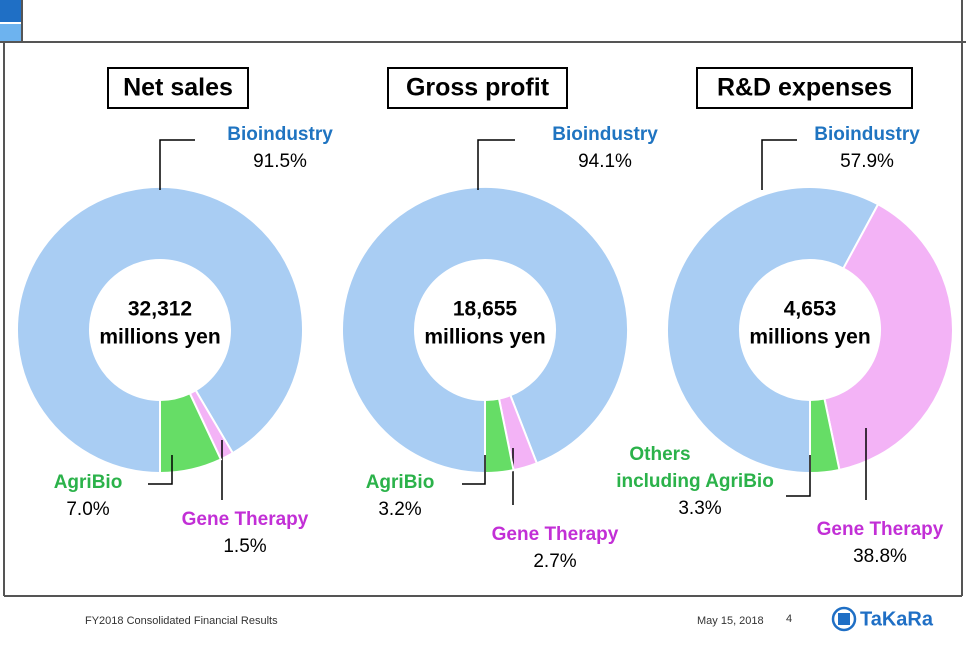  Describe the element at coordinates (554, 561) in the screenshot. I see `segment-value: 2.7%` at that location.